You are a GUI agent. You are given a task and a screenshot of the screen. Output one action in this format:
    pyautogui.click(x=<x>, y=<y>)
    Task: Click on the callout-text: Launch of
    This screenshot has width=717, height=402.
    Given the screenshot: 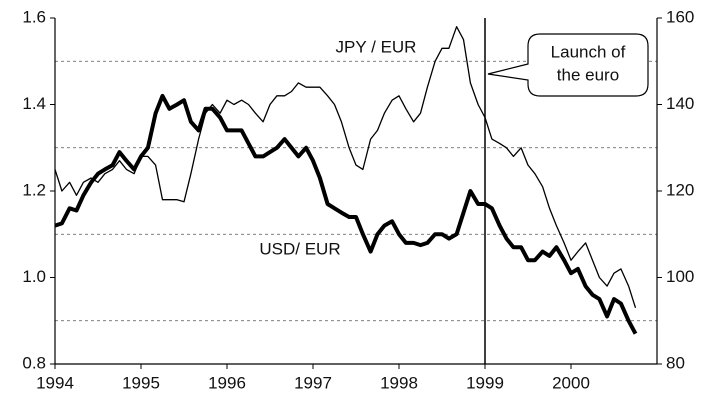 What is the action you would take?
    pyautogui.click(x=588, y=51)
    